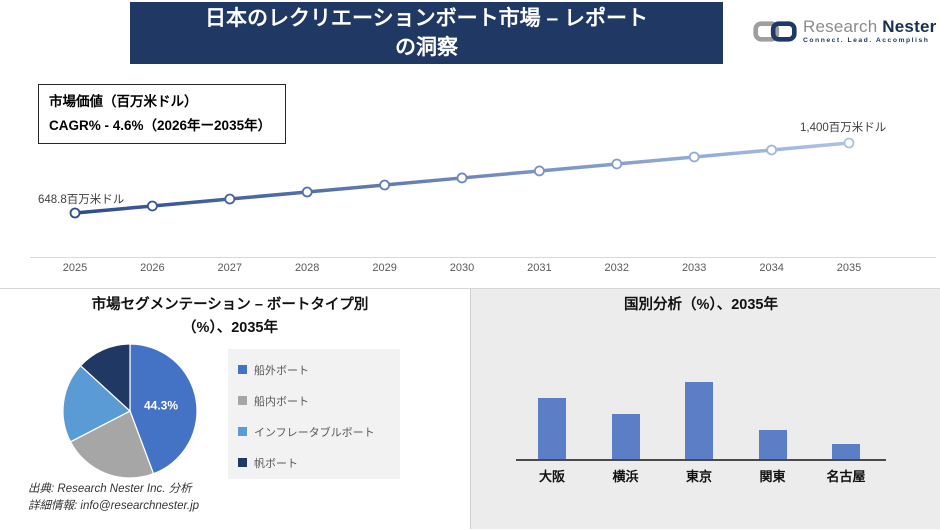 The width and height of the screenshot is (940, 530). What do you see at coordinates (307, 268) in the screenshot?
I see `year-tick-label: 2028` at bounding box center [307, 268].